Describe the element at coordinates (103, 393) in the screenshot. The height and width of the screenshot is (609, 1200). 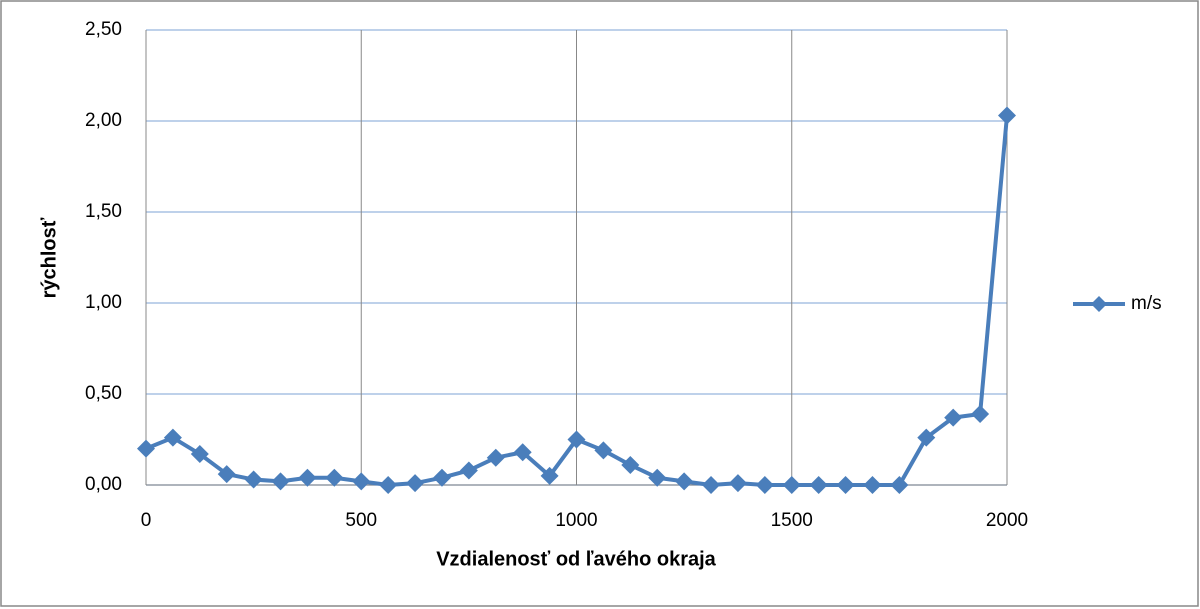
I see `y-tick-label: 0,50` at that location.